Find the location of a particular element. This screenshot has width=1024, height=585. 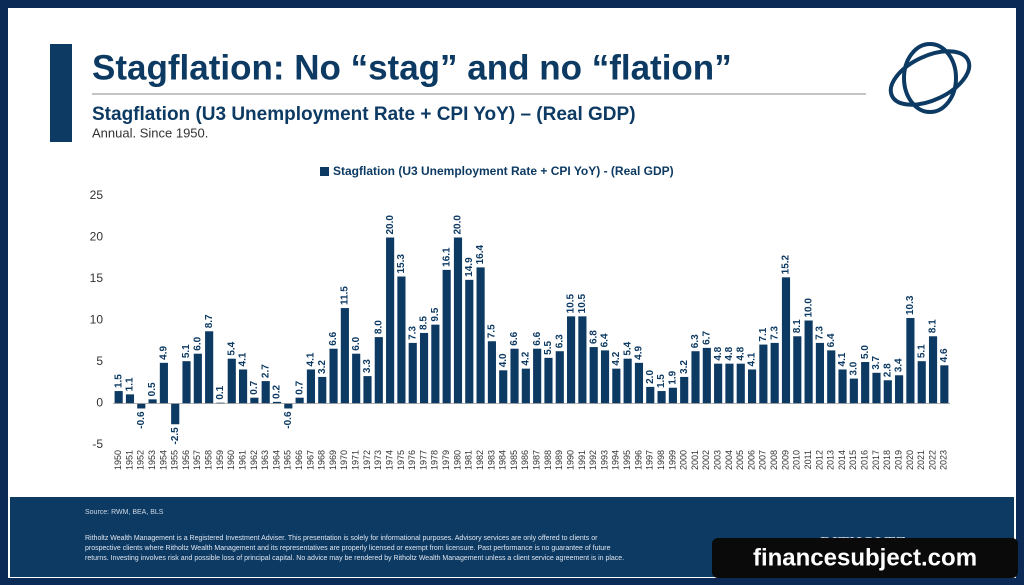

data-label: 16.4 is located at coordinates (480, 254).